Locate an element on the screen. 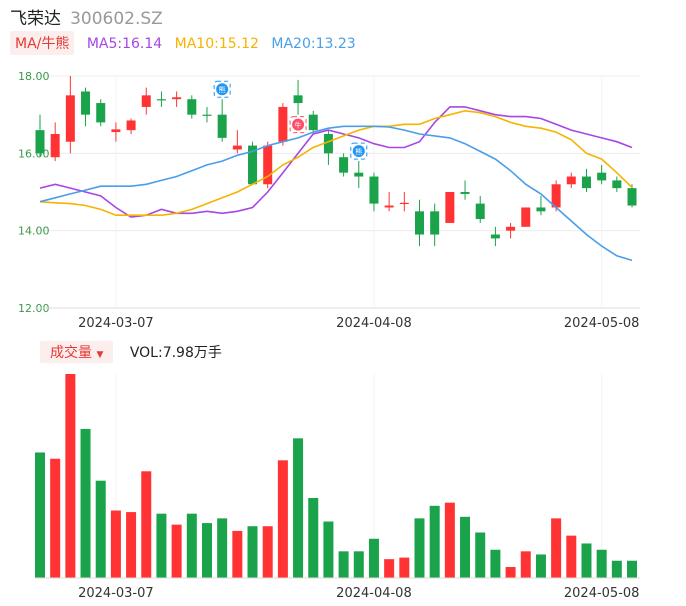  stock-header: 飞荣达 300602.SZ is located at coordinates (86, 16).